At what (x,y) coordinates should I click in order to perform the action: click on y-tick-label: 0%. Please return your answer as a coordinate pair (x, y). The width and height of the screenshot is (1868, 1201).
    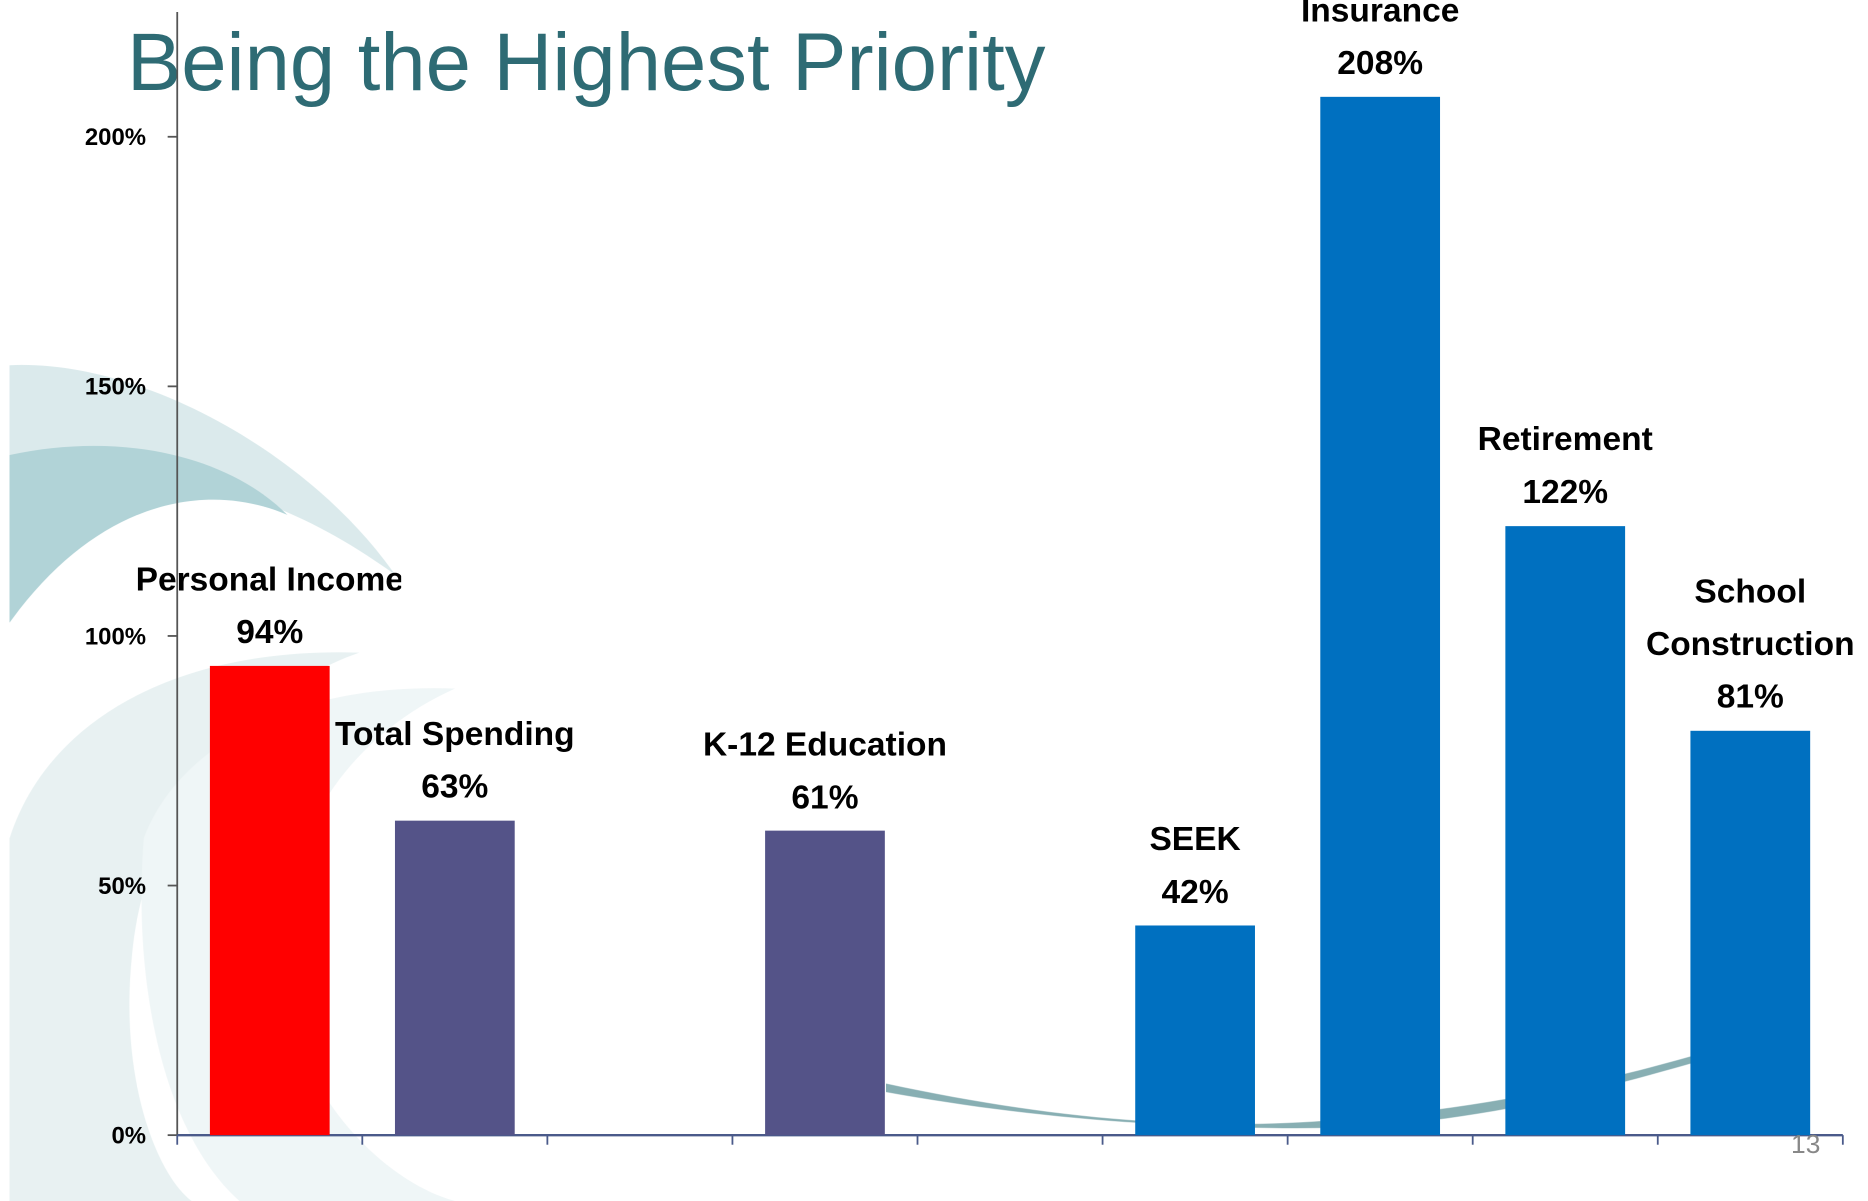
    Looking at the image, I should click on (128, 1136).